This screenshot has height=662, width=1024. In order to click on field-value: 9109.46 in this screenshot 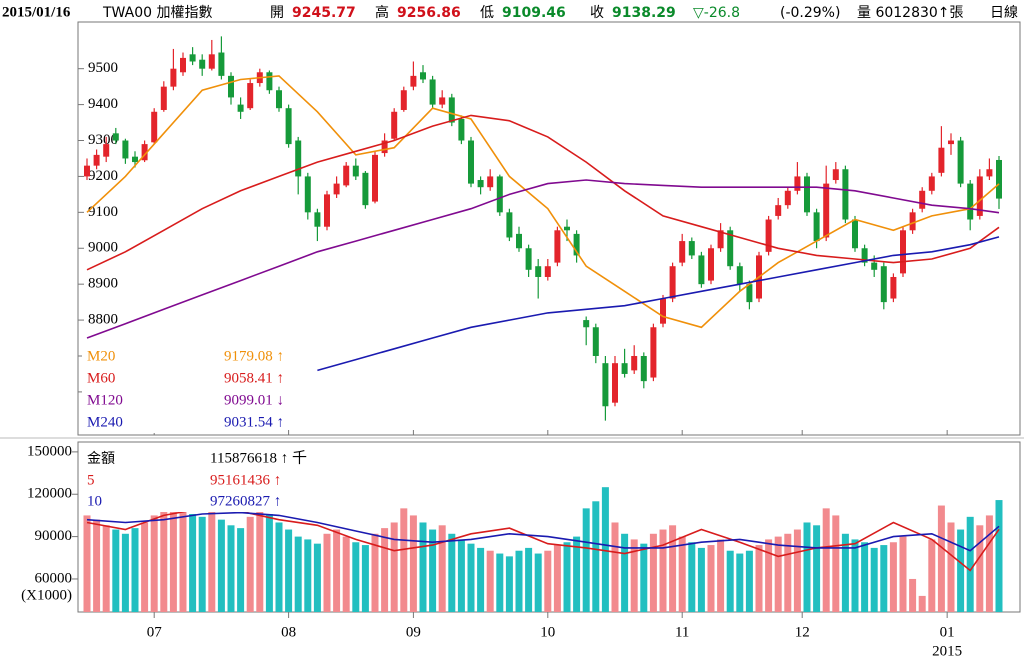, I will do `click(534, 13)`.